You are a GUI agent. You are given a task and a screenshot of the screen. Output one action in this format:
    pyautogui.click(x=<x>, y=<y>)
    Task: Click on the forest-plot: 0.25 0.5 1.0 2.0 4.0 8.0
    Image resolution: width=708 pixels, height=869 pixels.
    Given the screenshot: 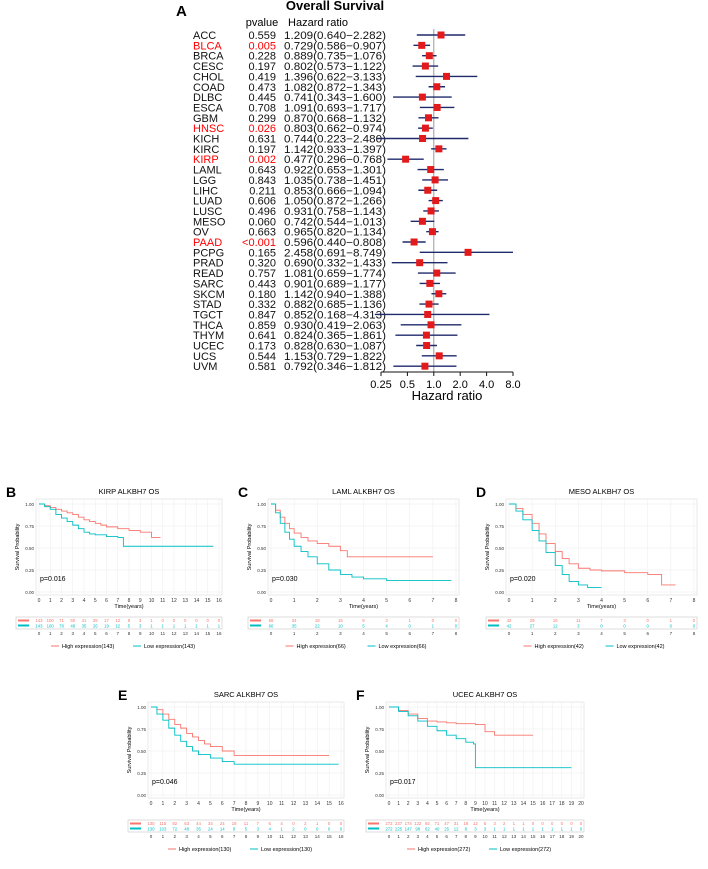 What is the action you would take?
    pyautogui.click(x=445, y=210)
    